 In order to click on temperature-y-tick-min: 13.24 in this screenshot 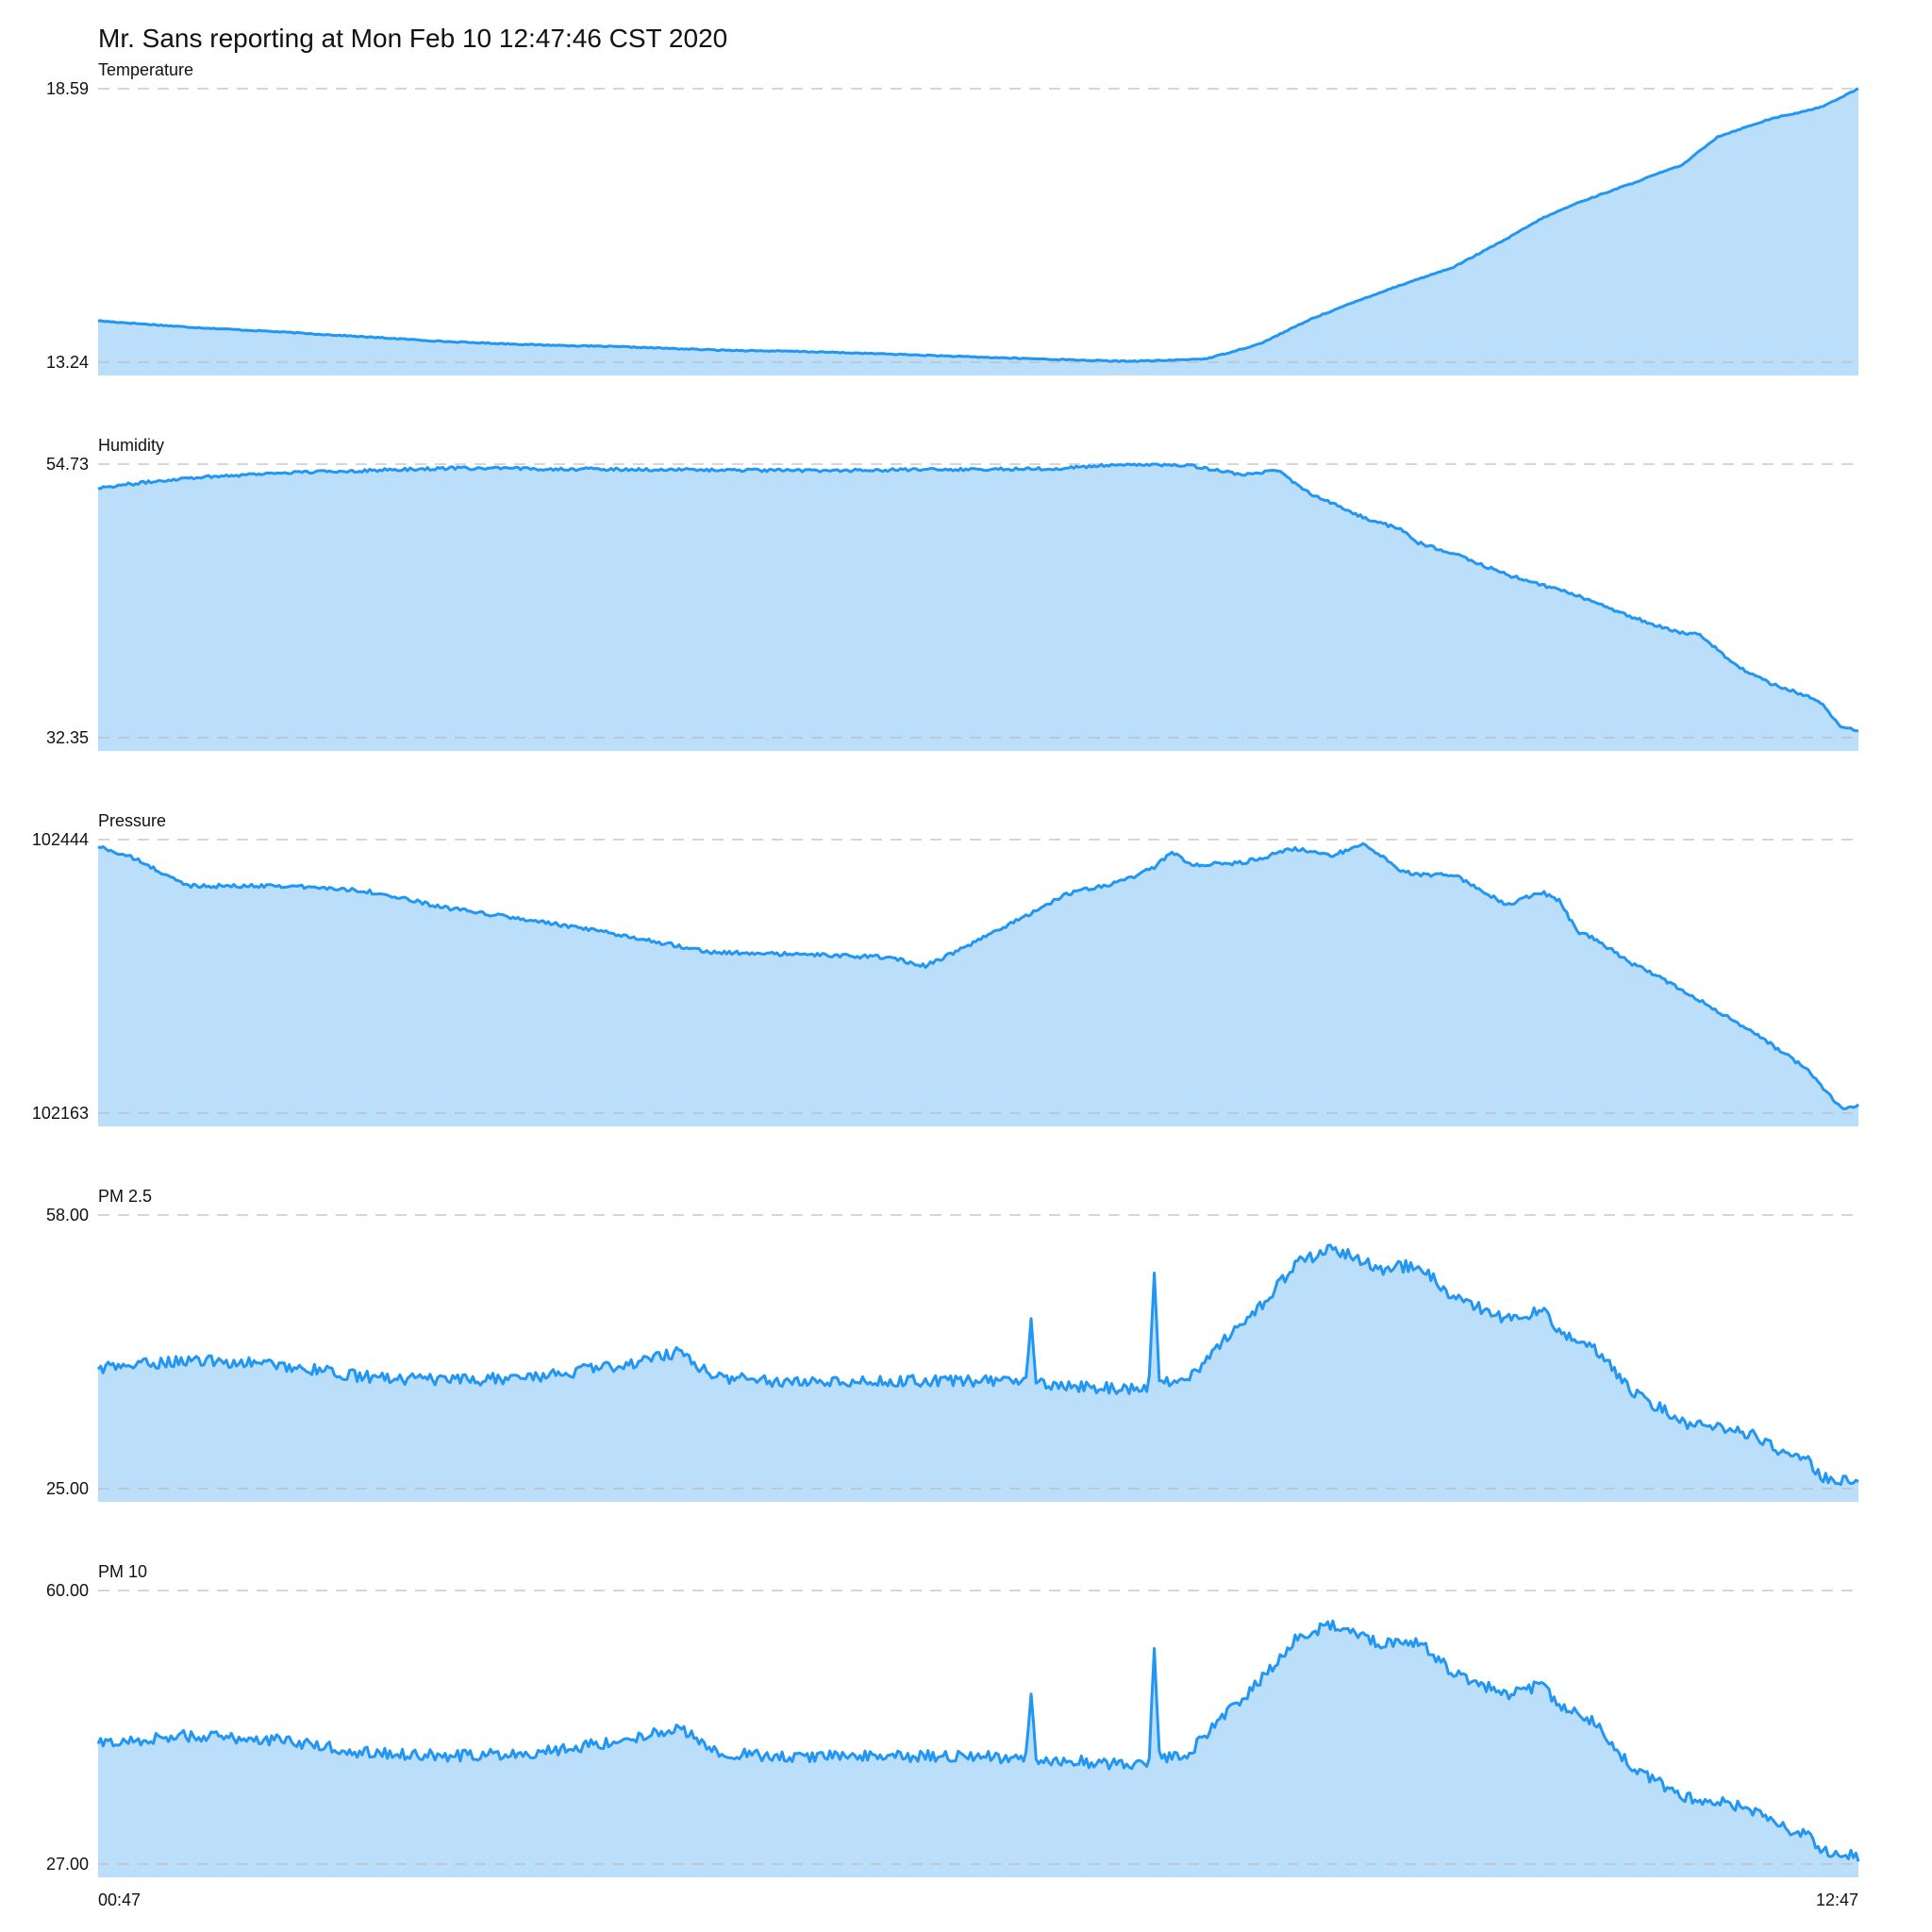, I will do `click(67, 363)`.